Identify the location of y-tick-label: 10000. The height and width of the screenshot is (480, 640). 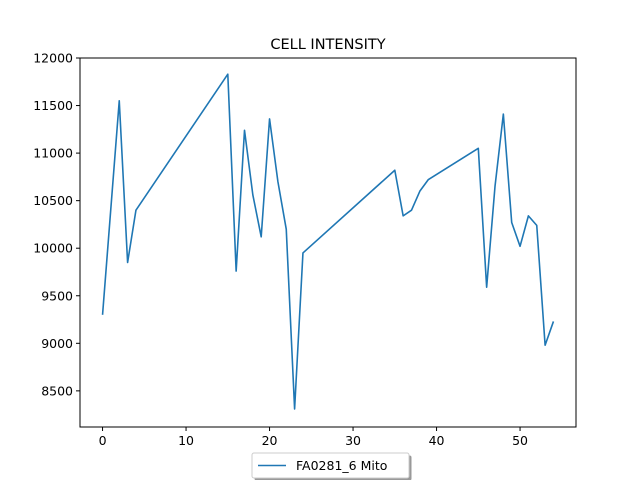
(53, 248).